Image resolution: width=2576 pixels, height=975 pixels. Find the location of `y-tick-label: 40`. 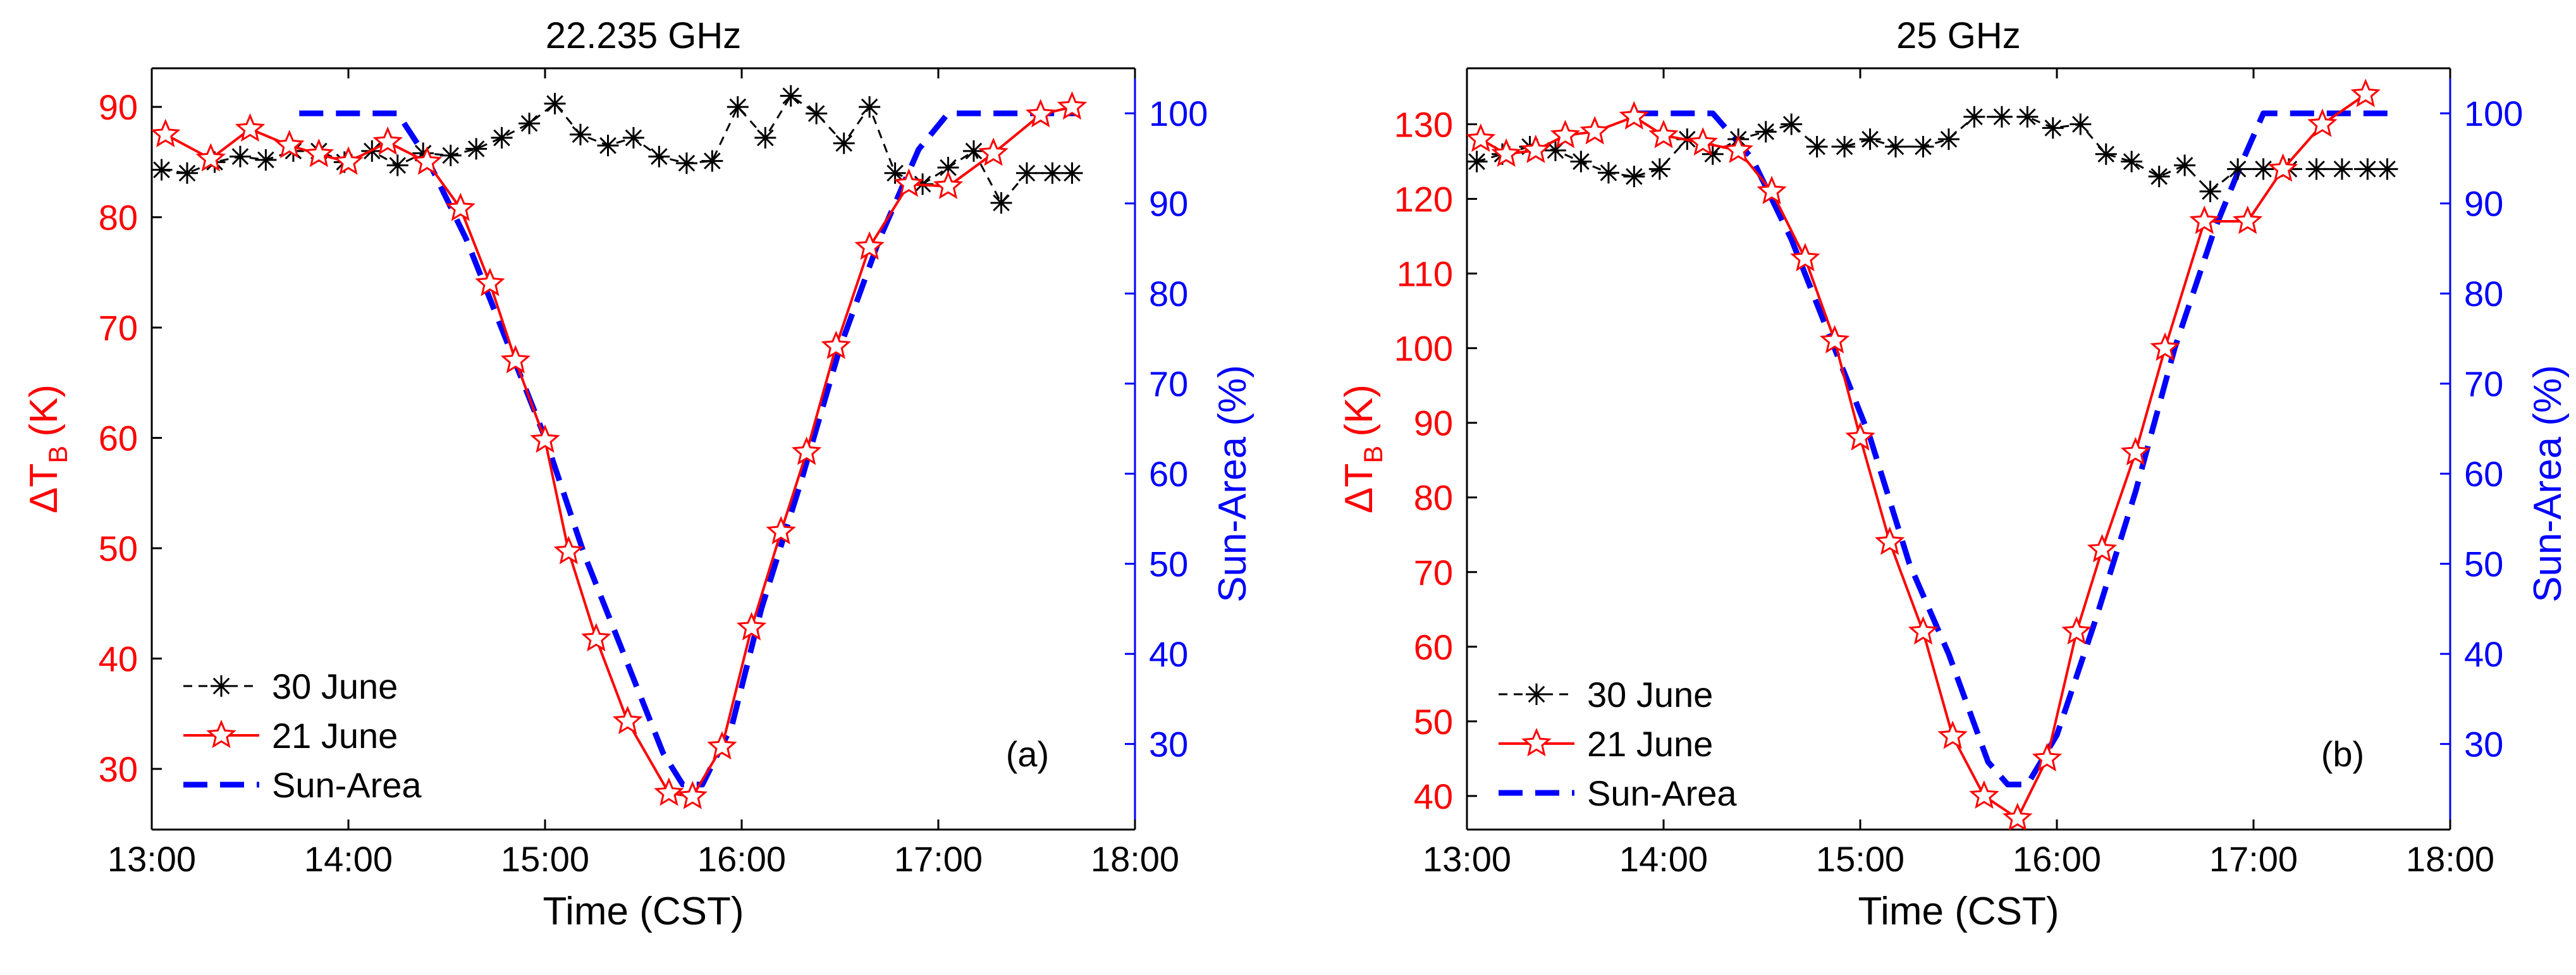

y-tick-label: 40 is located at coordinates (118, 659).